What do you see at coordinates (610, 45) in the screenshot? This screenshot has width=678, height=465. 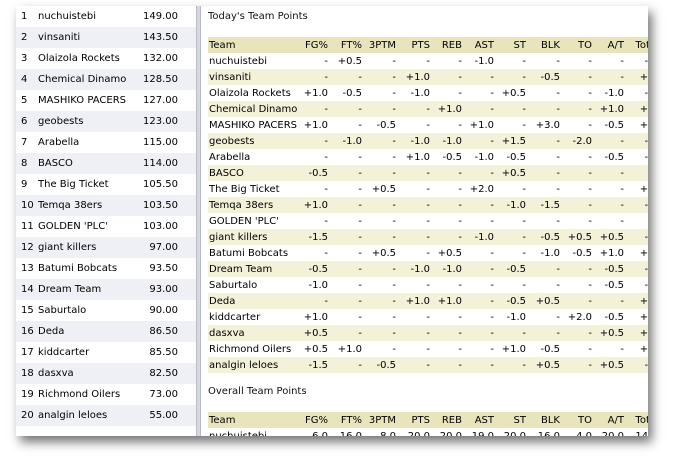 I see `today-column-header: A/T` at bounding box center [610, 45].